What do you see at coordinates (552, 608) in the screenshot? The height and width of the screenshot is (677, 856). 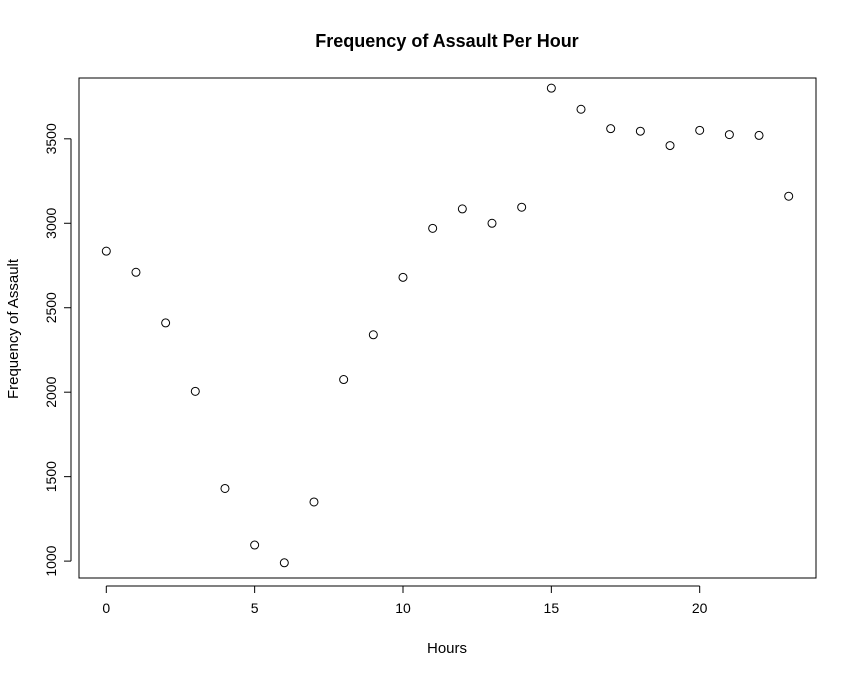 I see `x-tick-label: 15` at bounding box center [552, 608].